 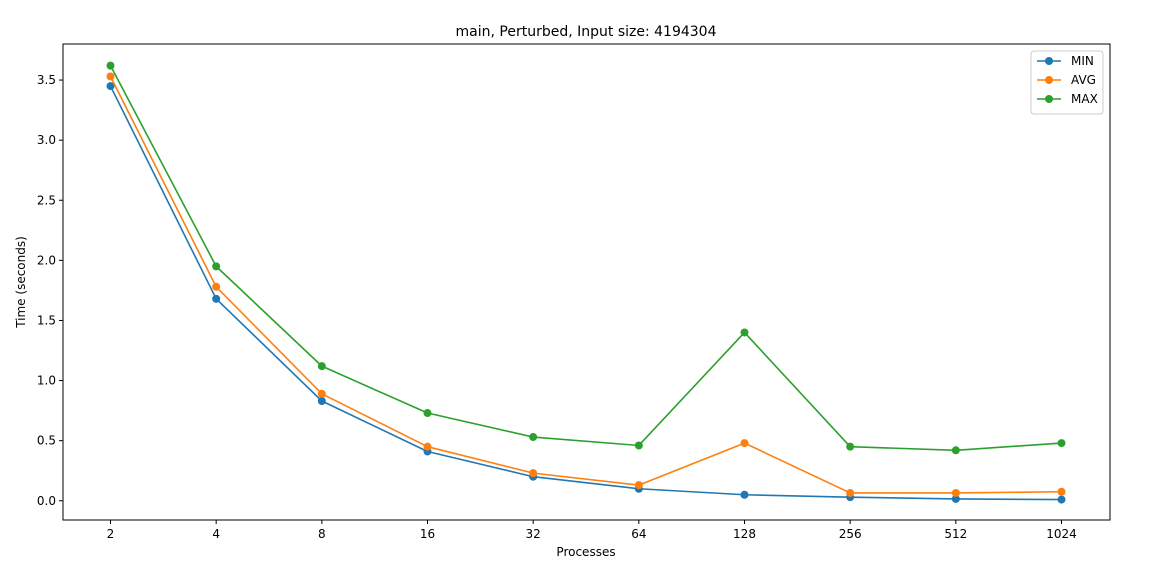 I want to click on y-tick-label: 1.5, so click(x=46, y=320).